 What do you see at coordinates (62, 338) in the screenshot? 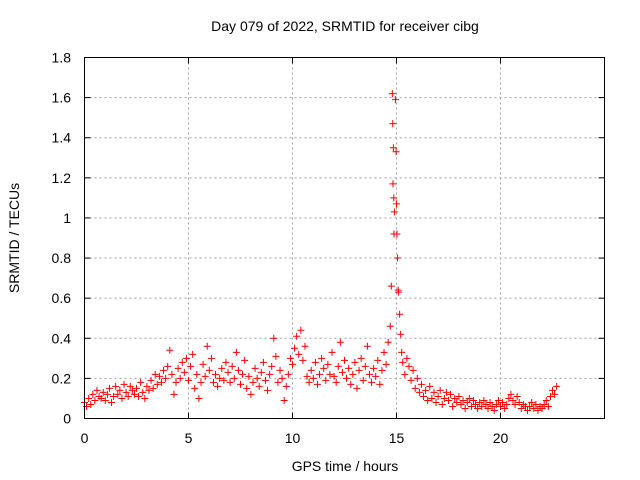
I see `y-tick-label: 0.4` at bounding box center [62, 338].